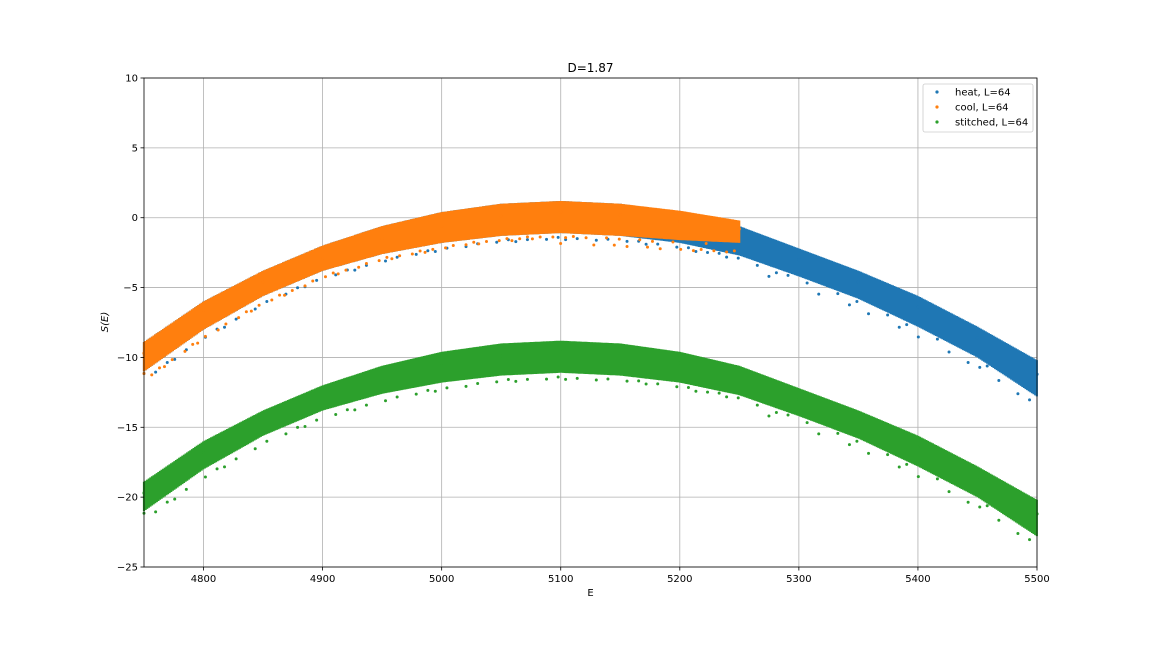  I want to click on x-tick-label: 5000, so click(441, 579).